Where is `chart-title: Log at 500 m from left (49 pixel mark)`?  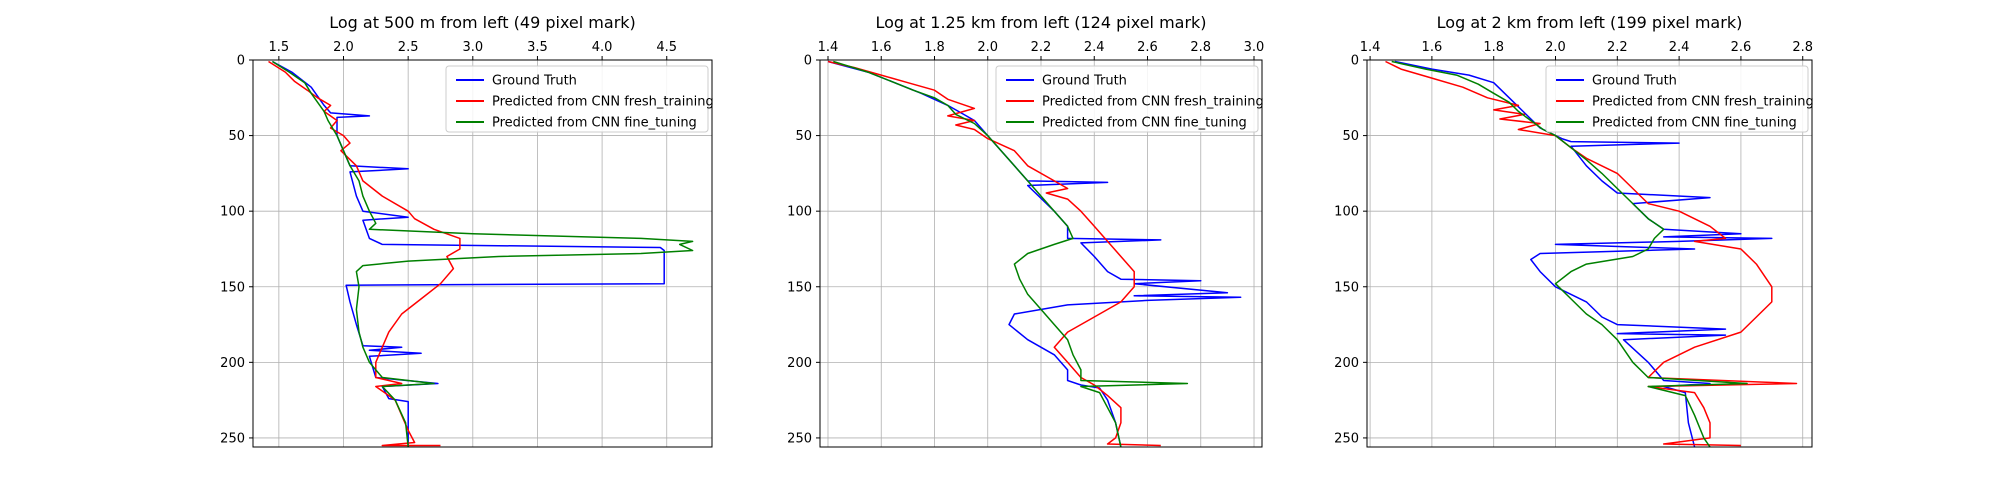 chart-title: Log at 500 m from left (49 pixel mark) is located at coordinates (482, 22).